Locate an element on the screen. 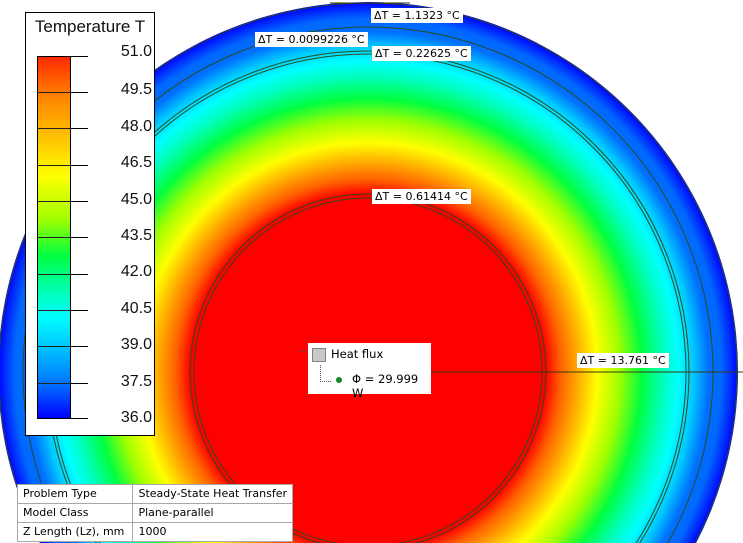 The image size is (743, 543). legend-title: Temperature T is located at coordinates (90, 26).